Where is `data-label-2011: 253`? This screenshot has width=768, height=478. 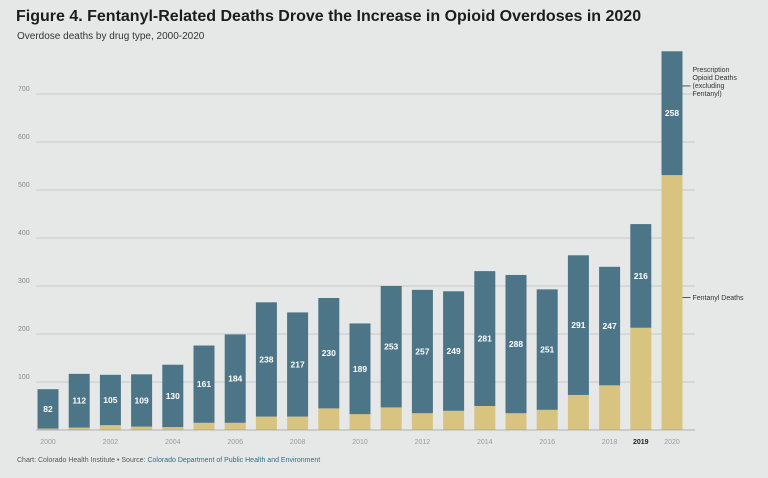 data-label-2011: 253 is located at coordinates (391, 347).